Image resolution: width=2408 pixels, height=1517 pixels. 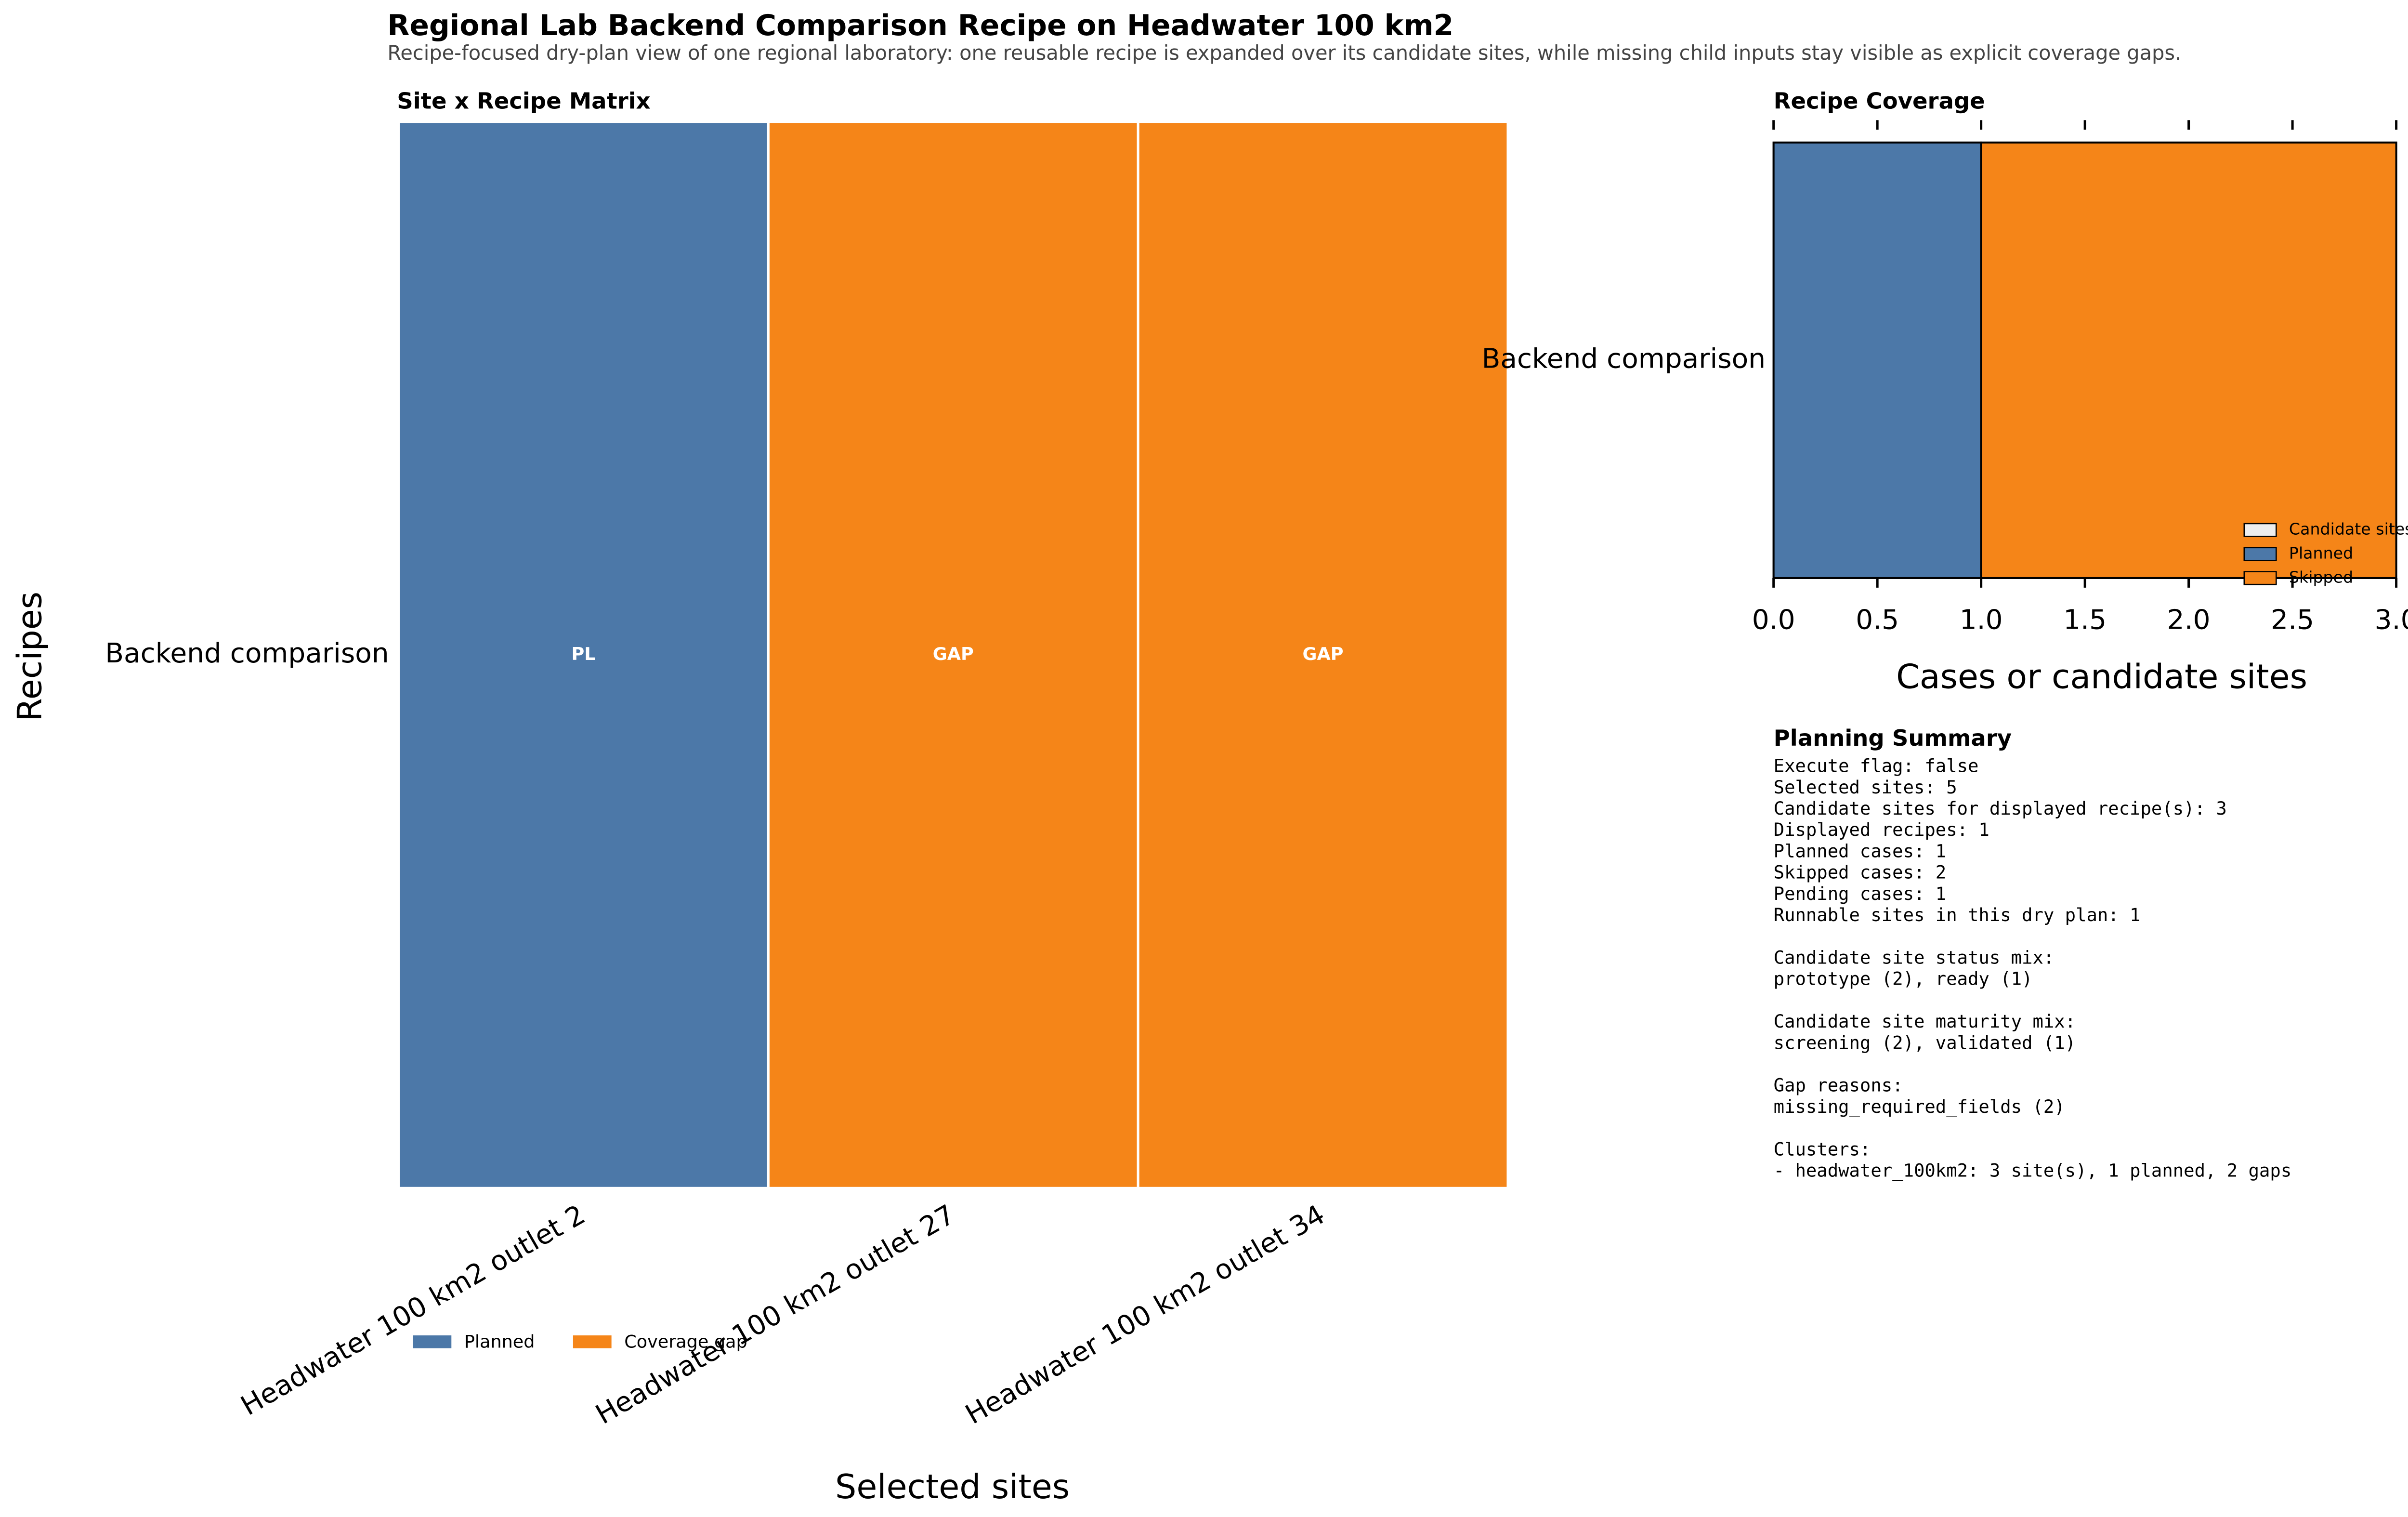 What do you see at coordinates (1879, 101) in the screenshot?
I see `panel-title: Recipe Coverage` at bounding box center [1879, 101].